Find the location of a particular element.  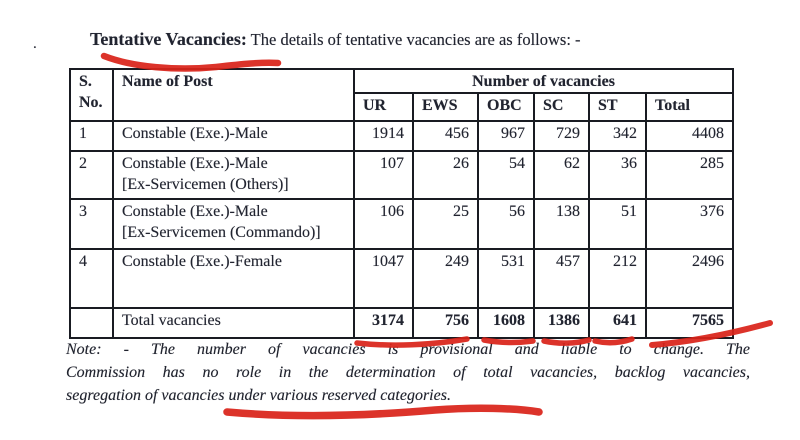

cell-total: 376 is located at coordinates (689, 224).